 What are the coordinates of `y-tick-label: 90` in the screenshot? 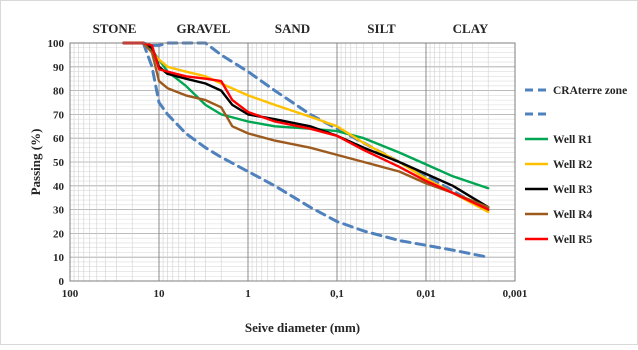 It's located at (59, 68).